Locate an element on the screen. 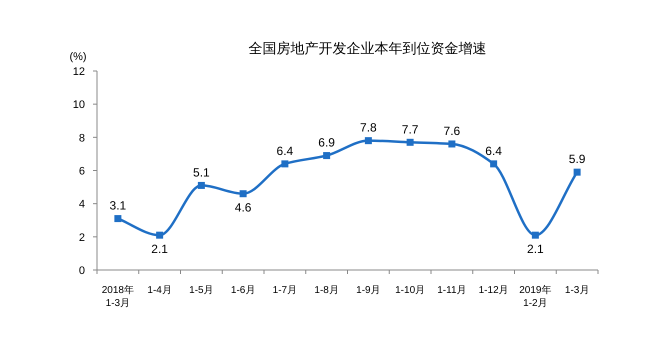 The height and width of the screenshot is (350, 655). y-tick-label: 4 is located at coordinates (81, 204).